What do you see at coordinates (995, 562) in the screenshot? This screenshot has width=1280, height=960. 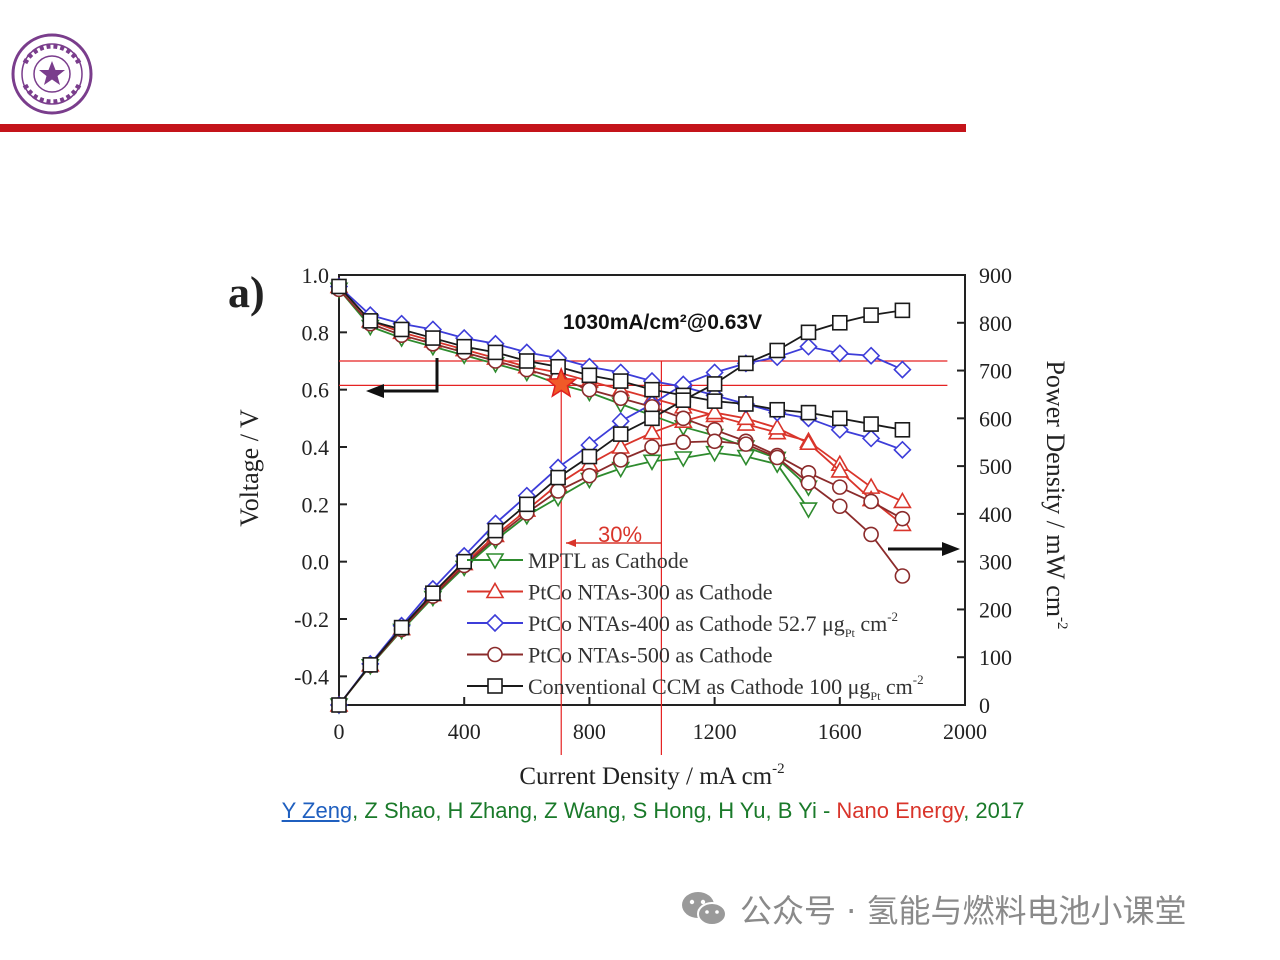 I see `y-right-tick-label: 300` at bounding box center [995, 562].